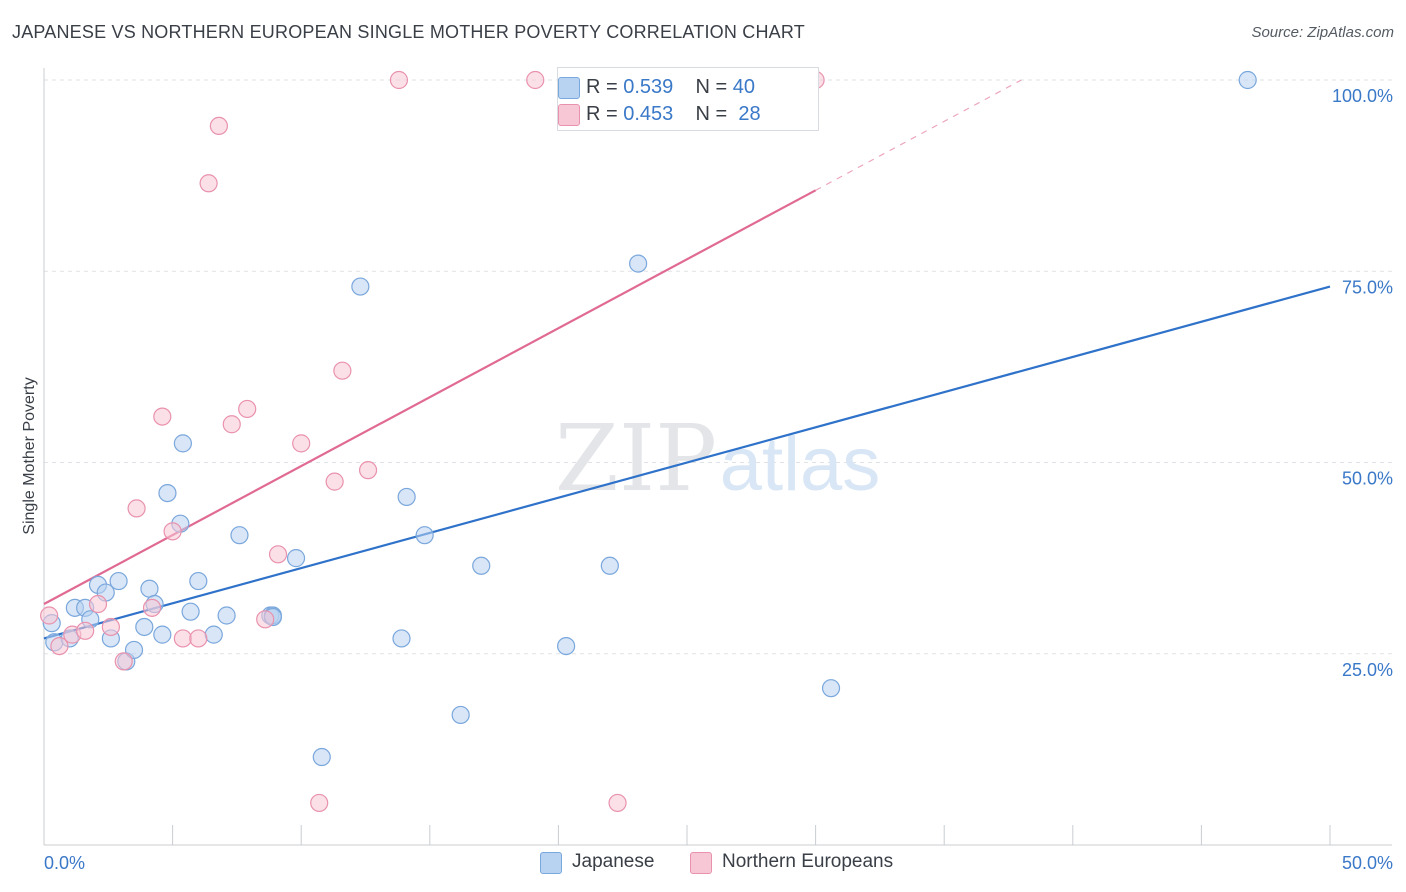 Image resolution: width=1406 pixels, height=892 pixels. Describe the element at coordinates (1362, 96) in the screenshot. I see `y-tick-label-100: 100.0%` at that location.